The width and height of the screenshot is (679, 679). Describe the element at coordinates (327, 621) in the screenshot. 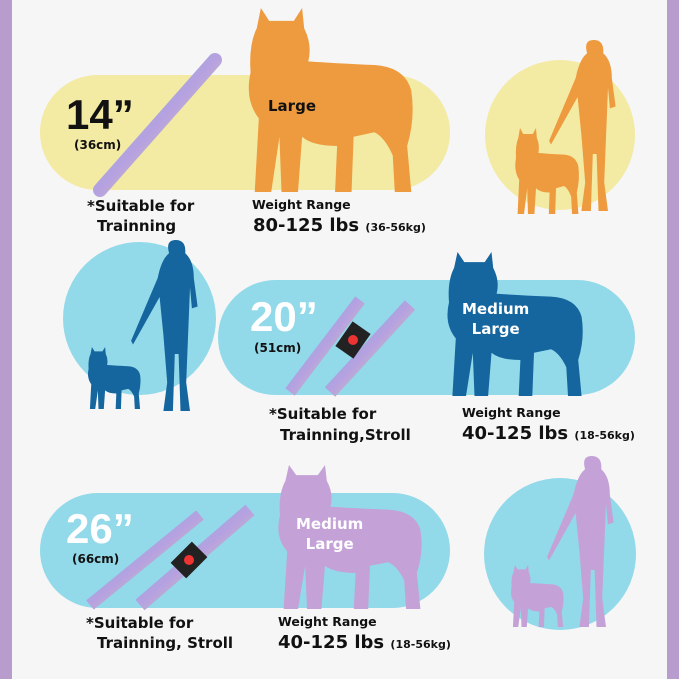

I see `weight-label-3: Weight Range` at that location.